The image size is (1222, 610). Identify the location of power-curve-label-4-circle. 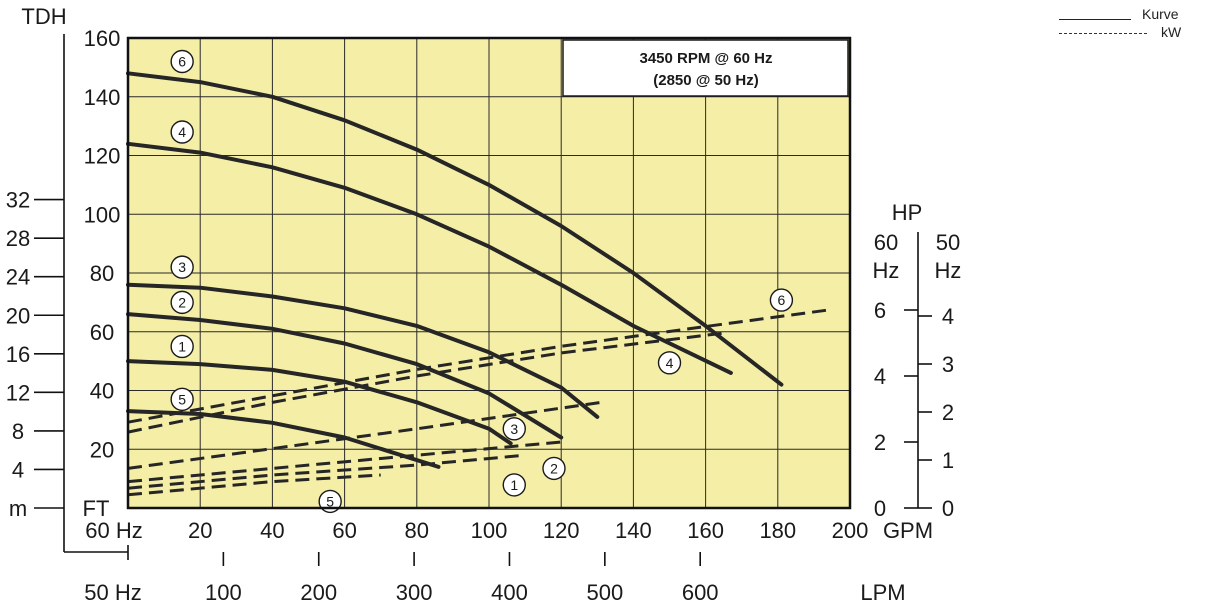
(669, 363).